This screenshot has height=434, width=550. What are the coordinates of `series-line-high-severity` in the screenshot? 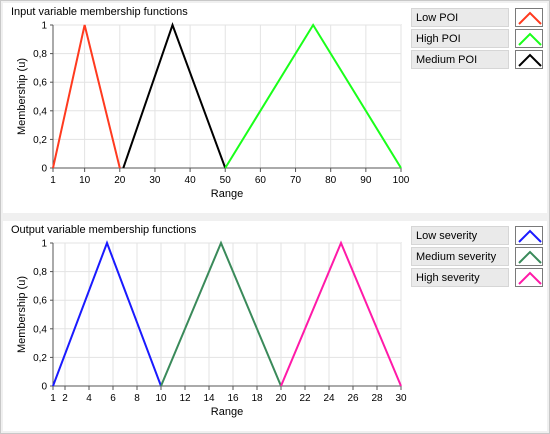 It's located at (341, 313).